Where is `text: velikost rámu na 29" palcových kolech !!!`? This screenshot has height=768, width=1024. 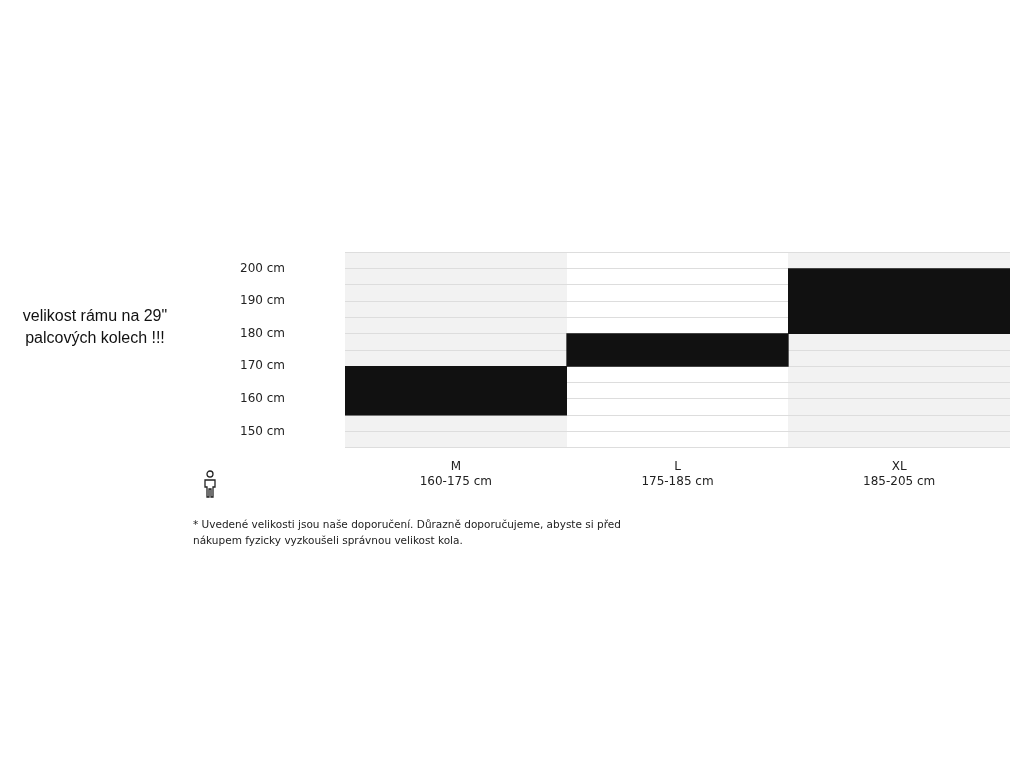
text: velikost rámu na 29" palcových kolech !!! is located at coordinates (95, 327).